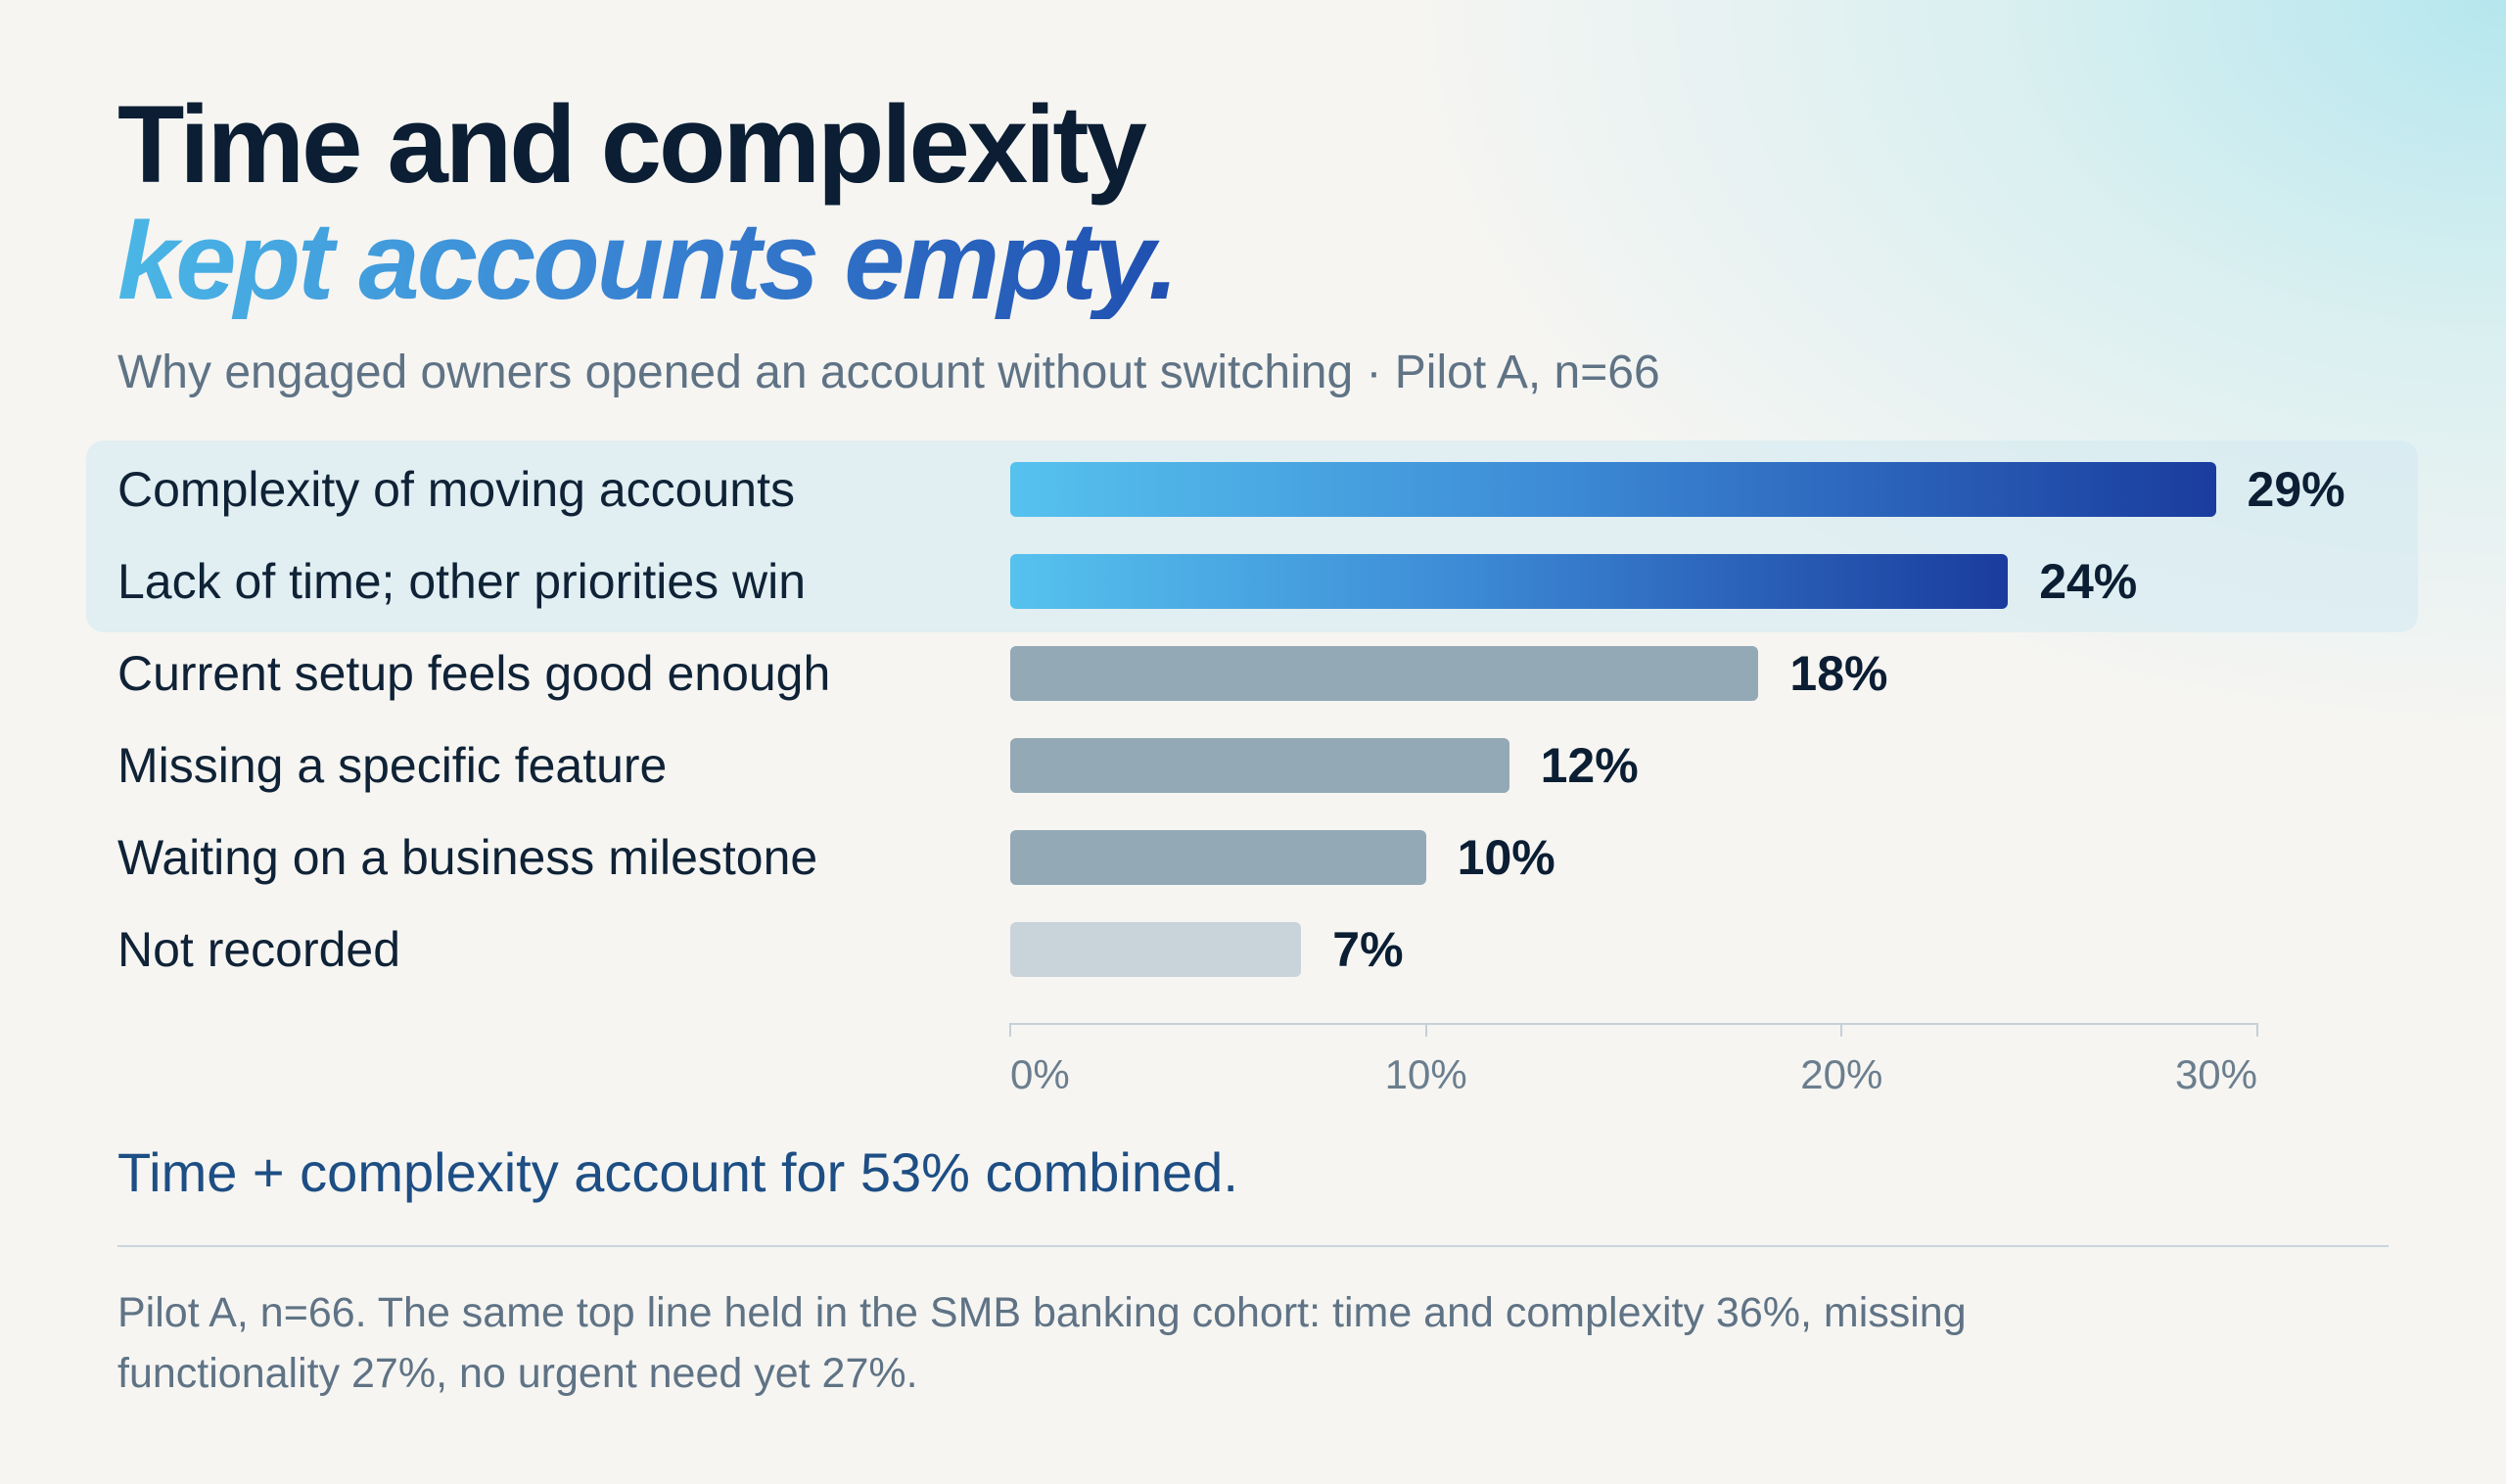 The image size is (2506, 1484). Describe the element at coordinates (2296, 489) in the screenshot. I see `value-label: 29%` at that location.